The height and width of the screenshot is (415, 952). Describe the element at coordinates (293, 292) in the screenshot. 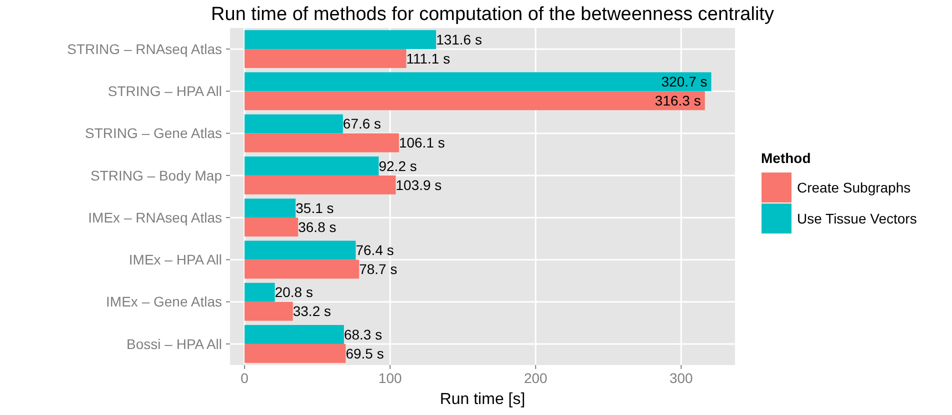

I see `data-label: 20.8 s` at that location.